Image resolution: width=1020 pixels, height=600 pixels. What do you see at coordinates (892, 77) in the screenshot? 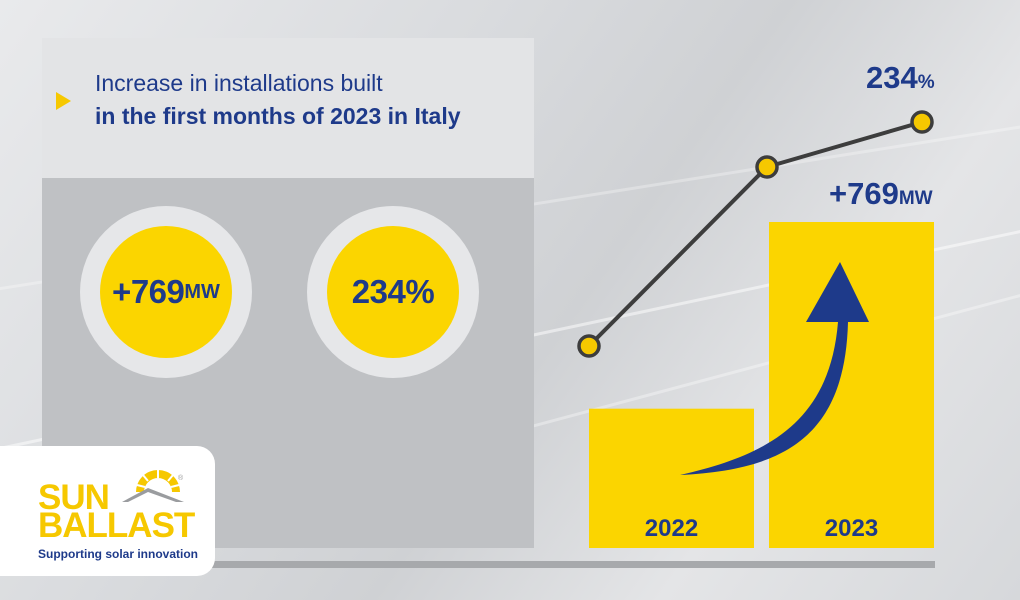
I see `line-annotation-value: 234` at bounding box center [892, 77].